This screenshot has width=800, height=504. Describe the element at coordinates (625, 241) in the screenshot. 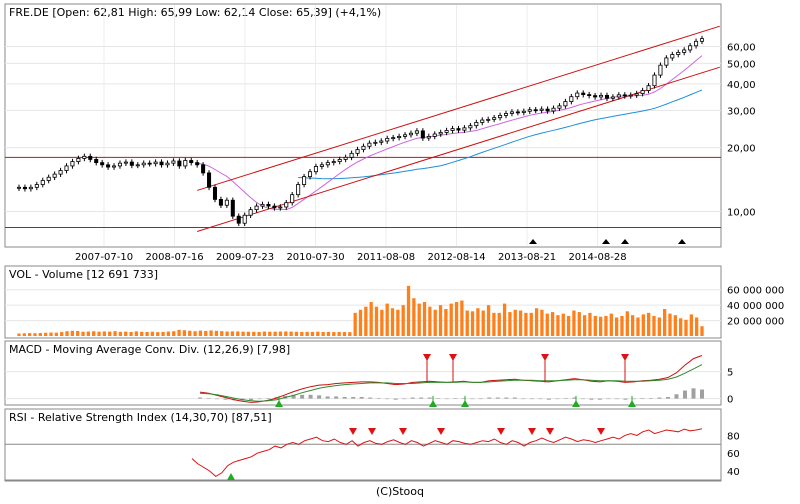

I see `event-marker` at that location.